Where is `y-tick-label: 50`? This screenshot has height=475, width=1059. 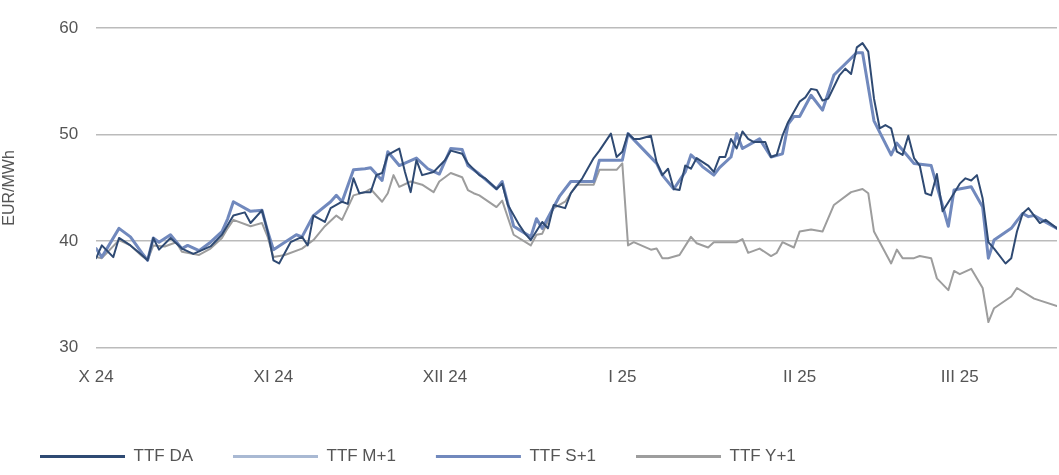 y-tick-label: 50 is located at coordinates (69, 134).